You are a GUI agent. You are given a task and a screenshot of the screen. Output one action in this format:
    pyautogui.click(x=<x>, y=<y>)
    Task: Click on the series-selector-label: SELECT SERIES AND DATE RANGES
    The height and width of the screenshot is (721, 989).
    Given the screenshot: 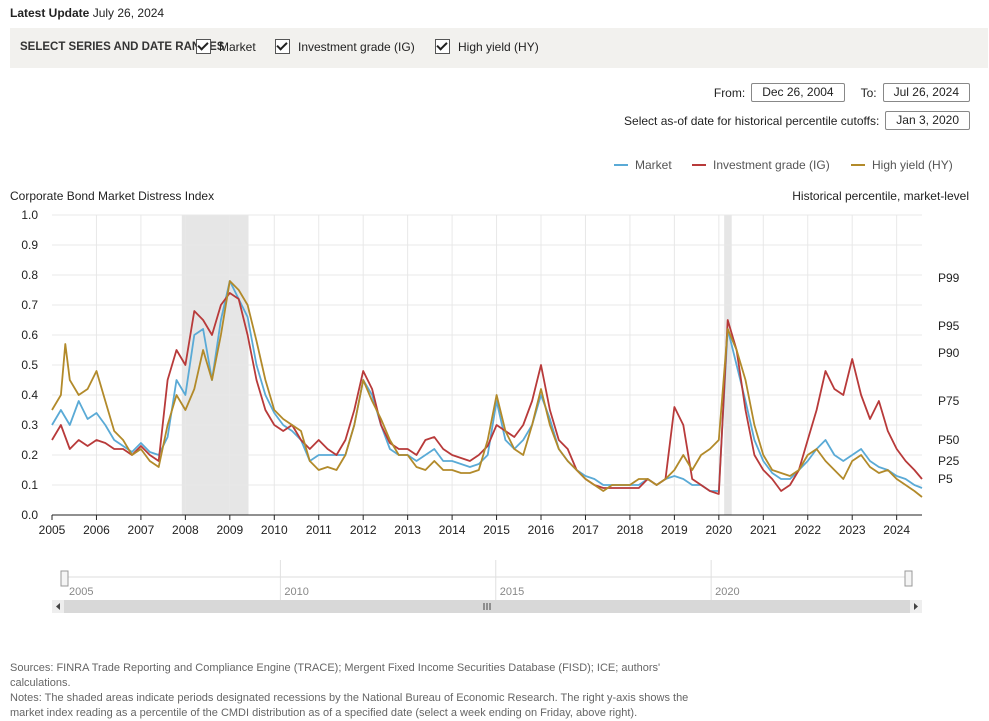 What is the action you would take?
    pyautogui.click(x=122, y=47)
    